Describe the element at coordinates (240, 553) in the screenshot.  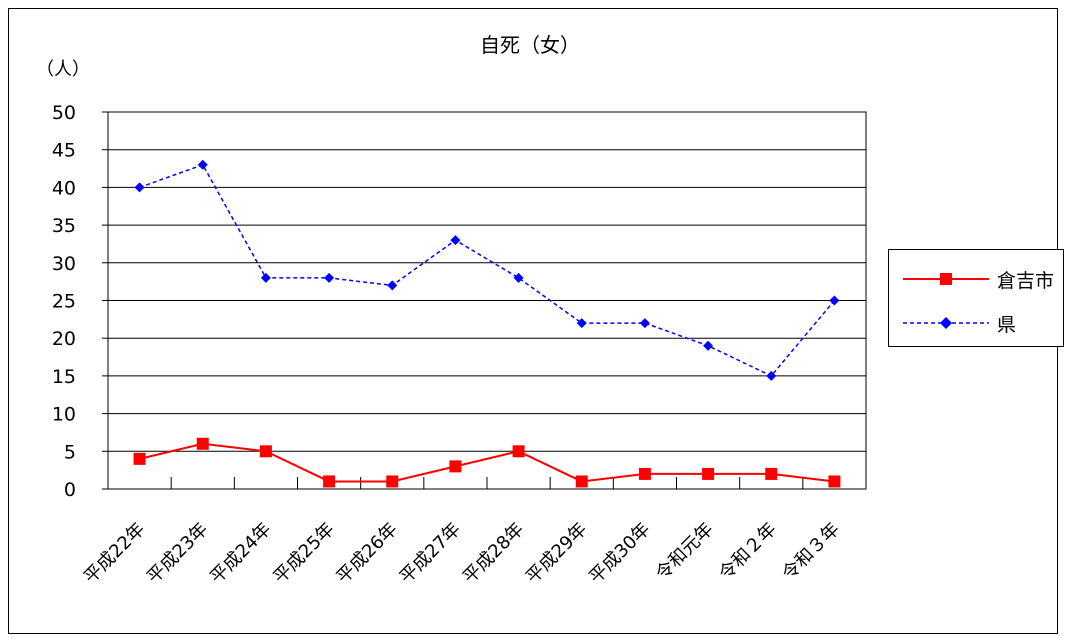
I see `x-tick-label: 平成24年` at that location.